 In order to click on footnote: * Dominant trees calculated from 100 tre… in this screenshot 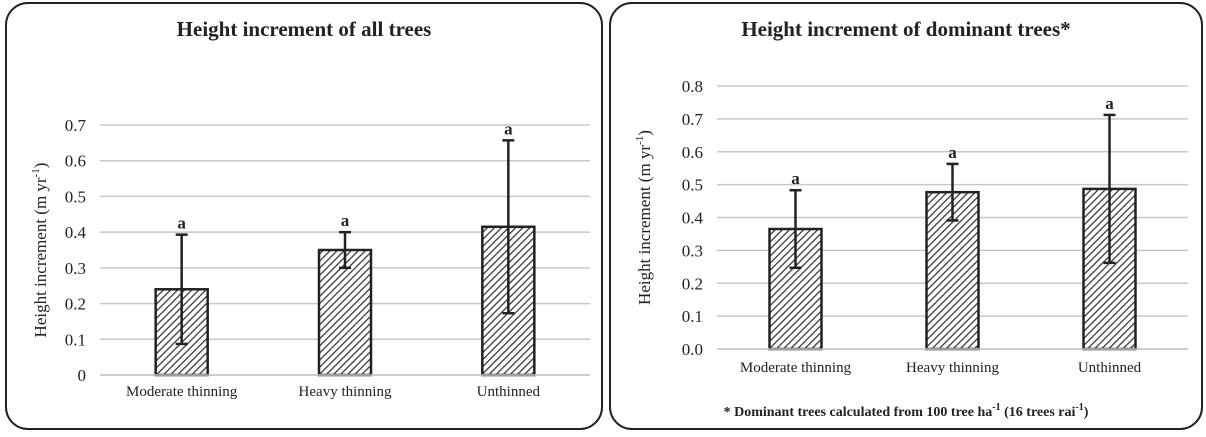, I will do `click(906, 411)`.